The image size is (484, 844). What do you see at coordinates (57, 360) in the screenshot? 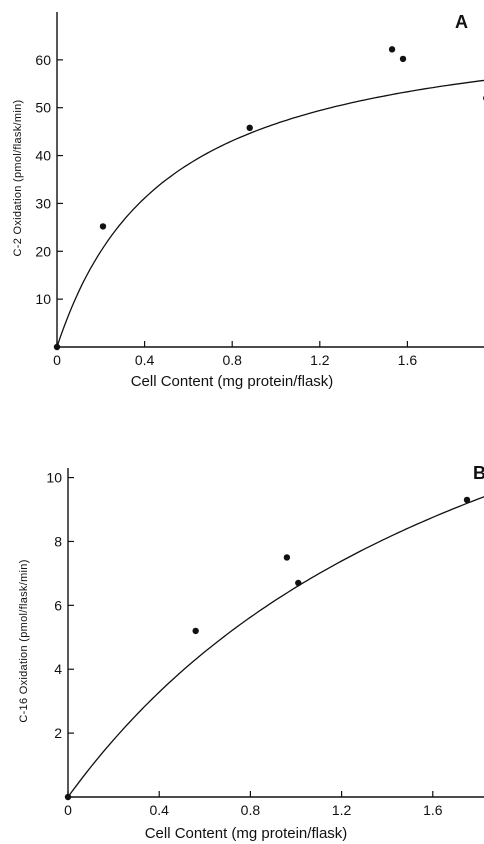
I see `x-tick-label-a: 0` at bounding box center [57, 360].